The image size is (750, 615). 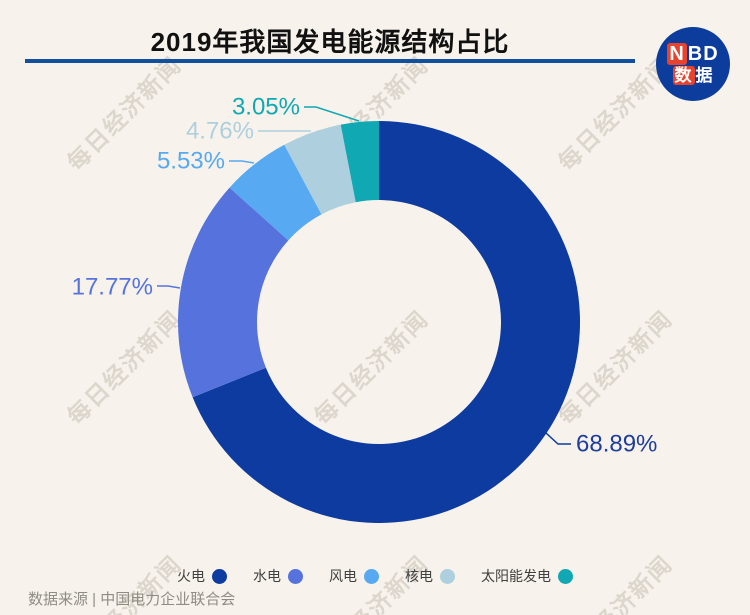 I want to click on logo-line-nbd: N BD, so click(x=692, y=54).